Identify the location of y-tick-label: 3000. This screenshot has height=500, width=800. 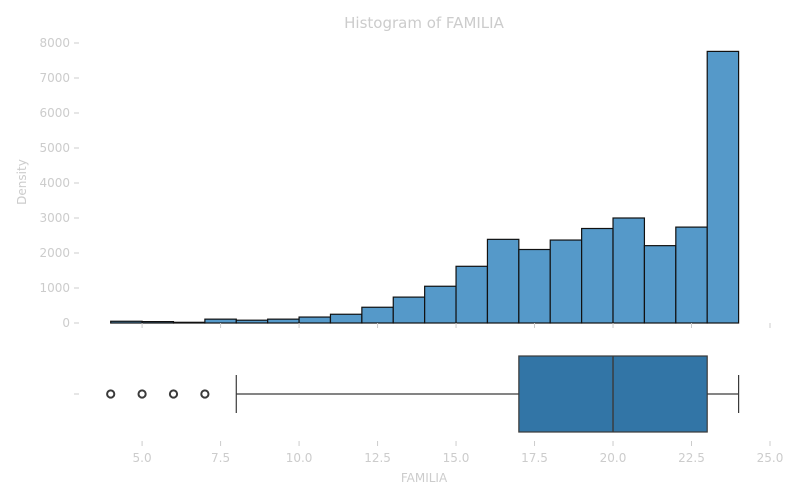
(54, 218).